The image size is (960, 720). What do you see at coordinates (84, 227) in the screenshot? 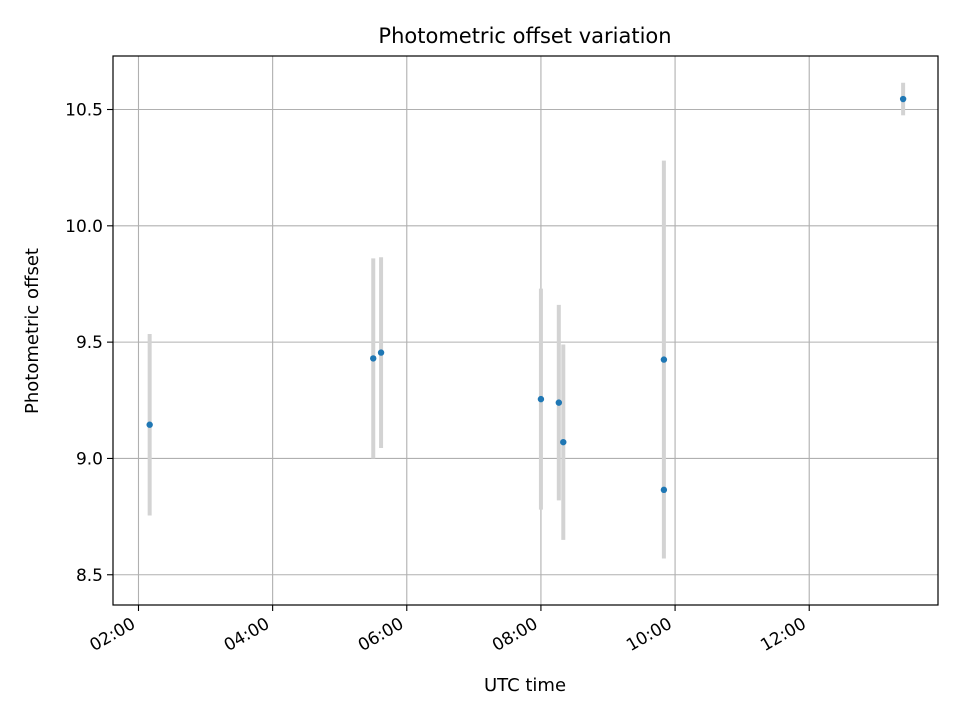
I see `y-tick-label: 10.0` at bounding box center [84, 227].